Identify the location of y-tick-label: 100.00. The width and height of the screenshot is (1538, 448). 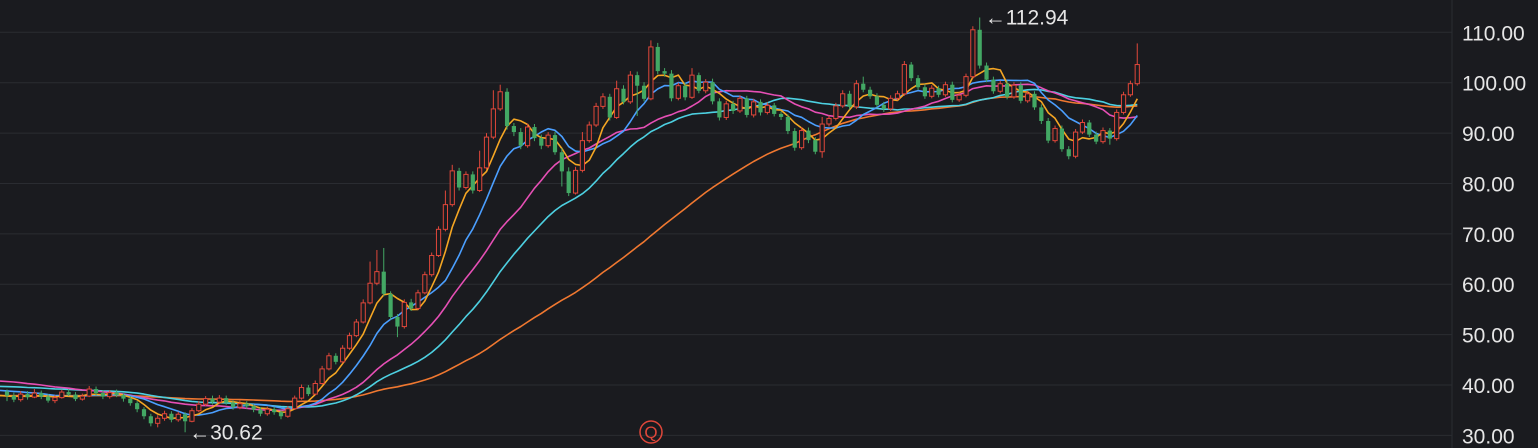
(1494, 84).